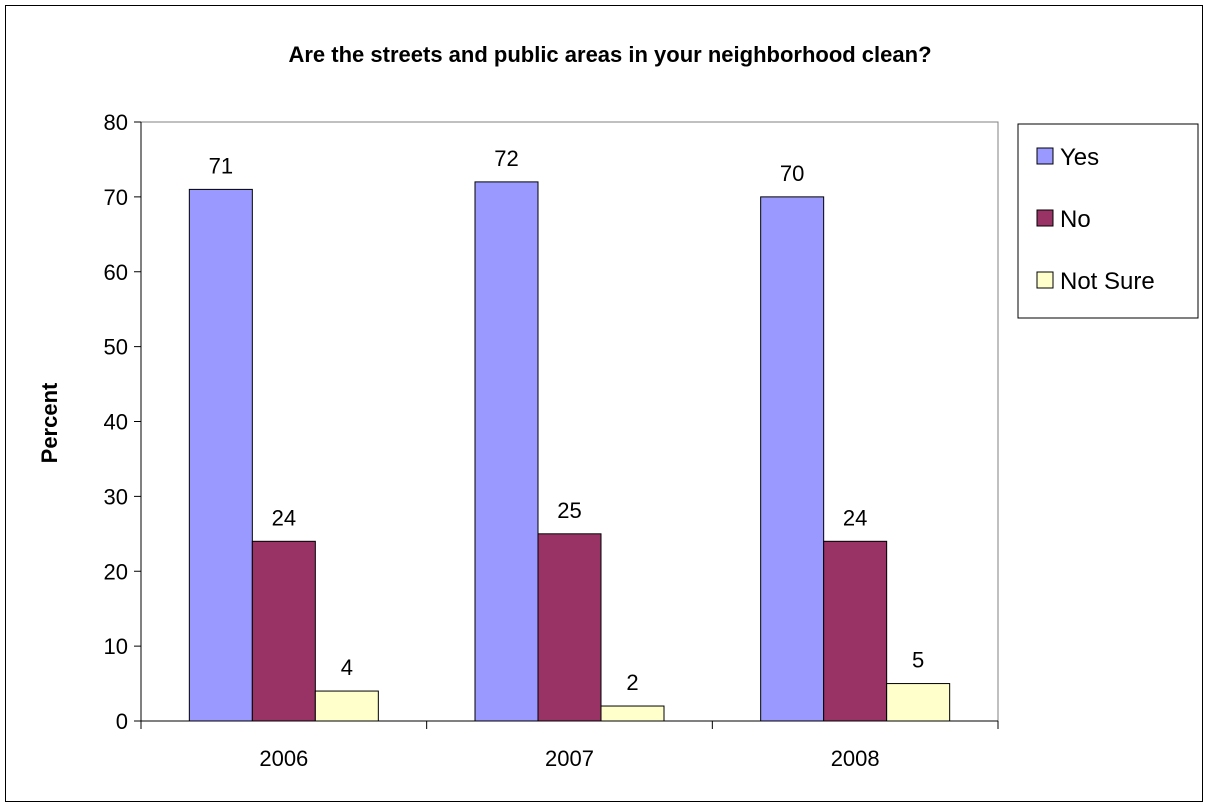 The image size is (1208, 807). What do you see at coordinates (632, 682) in the screenshot?
I see `data-label: 2` at bounding box center [632, 682].